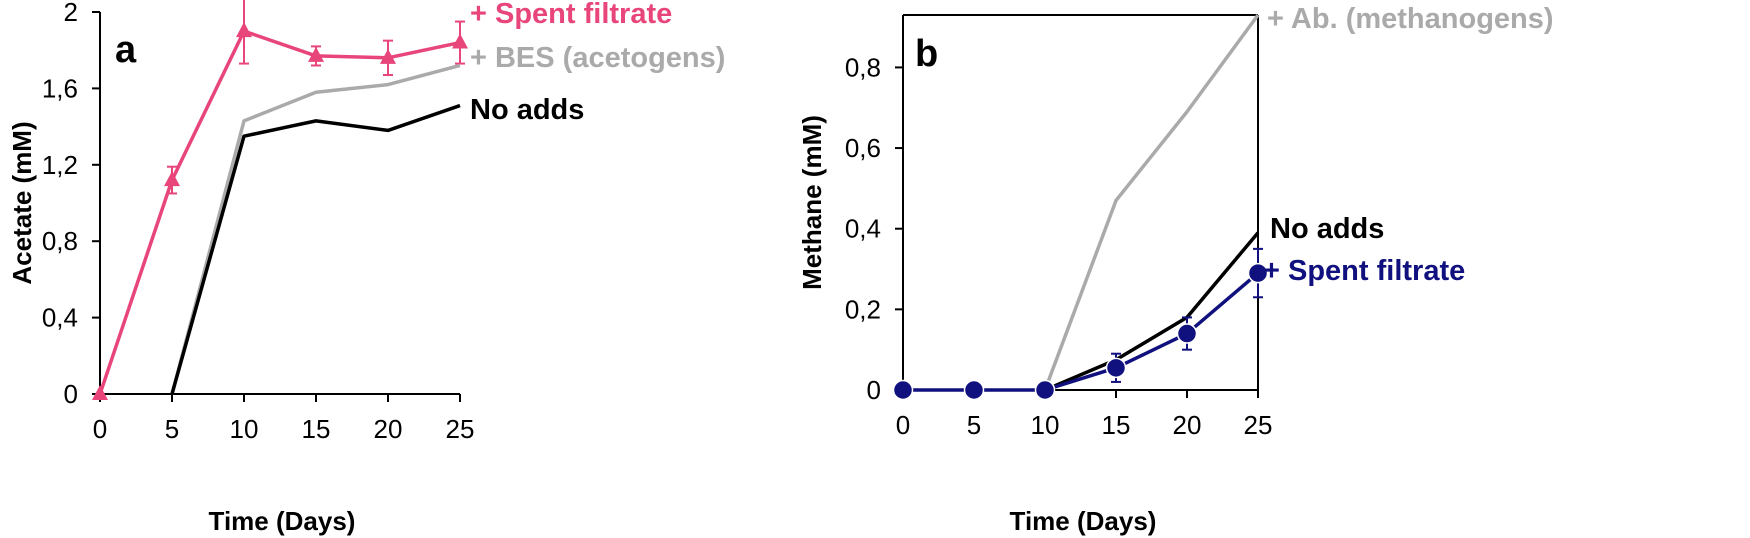  I want to click on series-1: No adds, so click(1214, 302).